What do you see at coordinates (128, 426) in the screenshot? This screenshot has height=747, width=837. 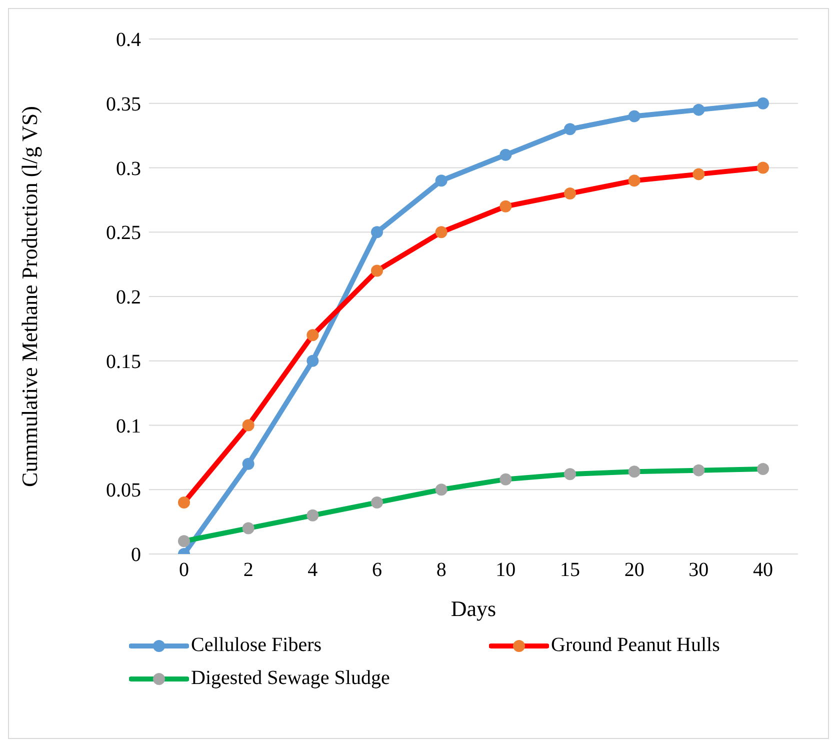 I see `y-tick-label: 0.1` at bounding box center [128, 426].